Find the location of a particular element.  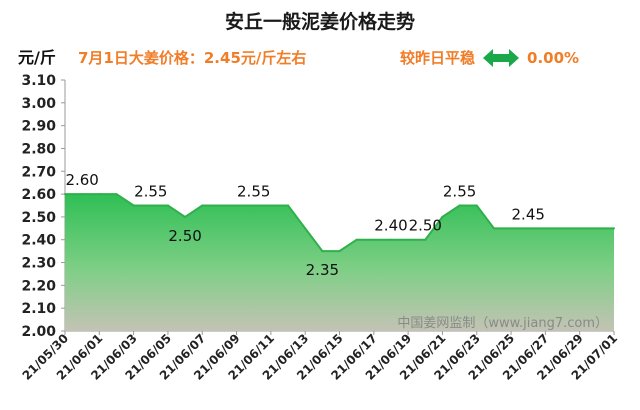

y-unit-label: 元/斤 is located at coordinates (37, 57).